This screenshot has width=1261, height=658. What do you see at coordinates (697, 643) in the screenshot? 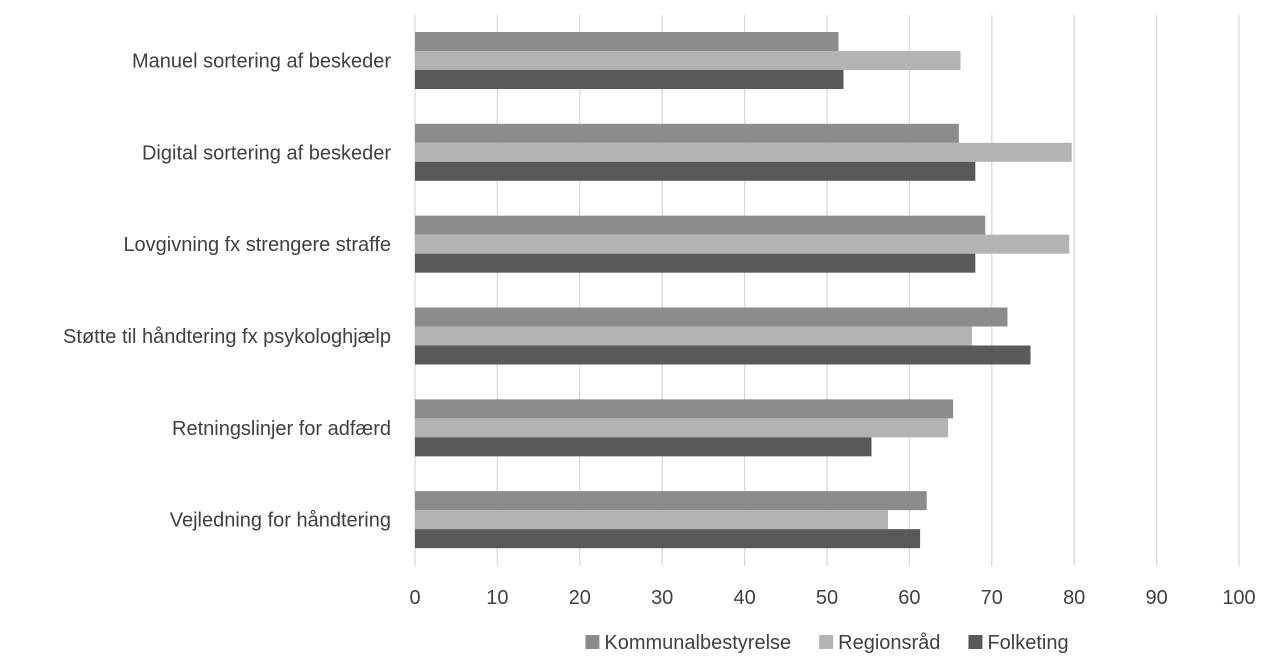
I see `legend-label: Kommunalbestyrelse` at bounding box center [697, 643].